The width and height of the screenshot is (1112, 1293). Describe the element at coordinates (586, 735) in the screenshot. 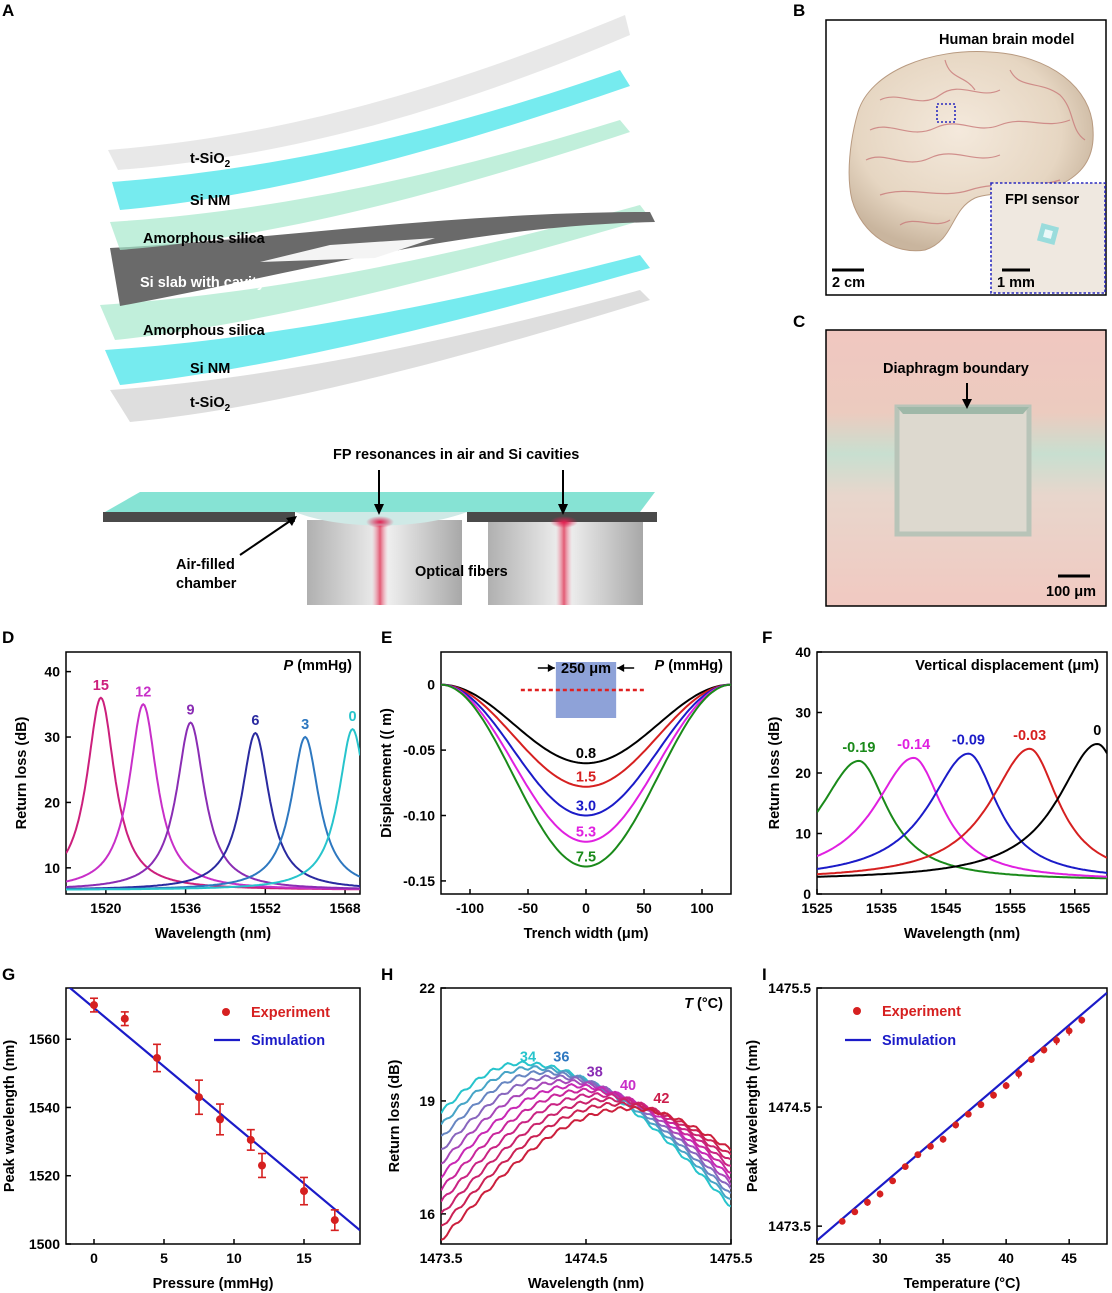

I see `series-line-e-1.5` at that location.